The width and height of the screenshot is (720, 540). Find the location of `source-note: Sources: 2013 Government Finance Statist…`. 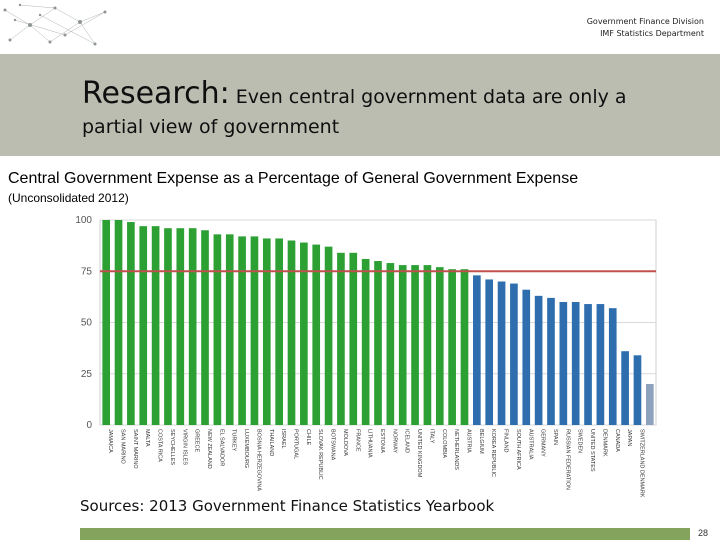

source-note: Sources: 2013 Government Finance Statist… is located at coordinates (287, 506).